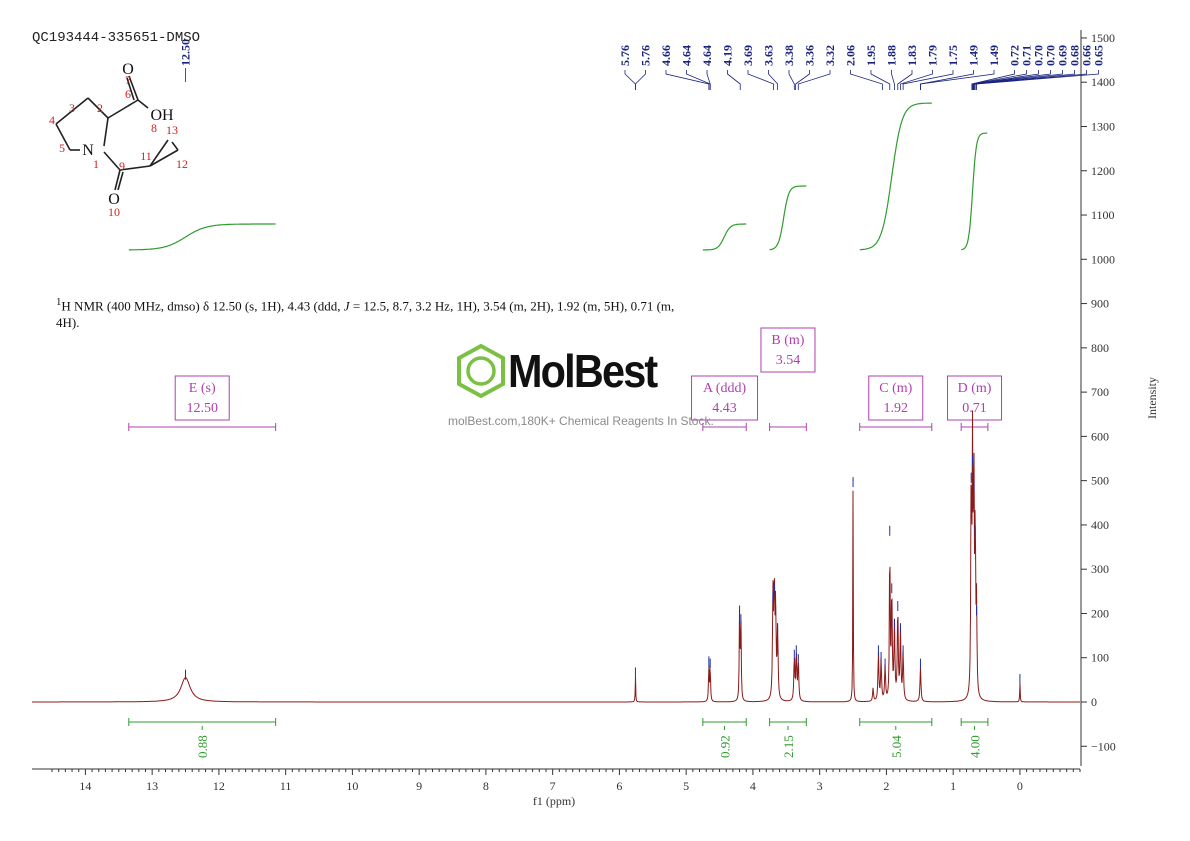  I want to click on y-tick-label: 300, so click(1100, 569).